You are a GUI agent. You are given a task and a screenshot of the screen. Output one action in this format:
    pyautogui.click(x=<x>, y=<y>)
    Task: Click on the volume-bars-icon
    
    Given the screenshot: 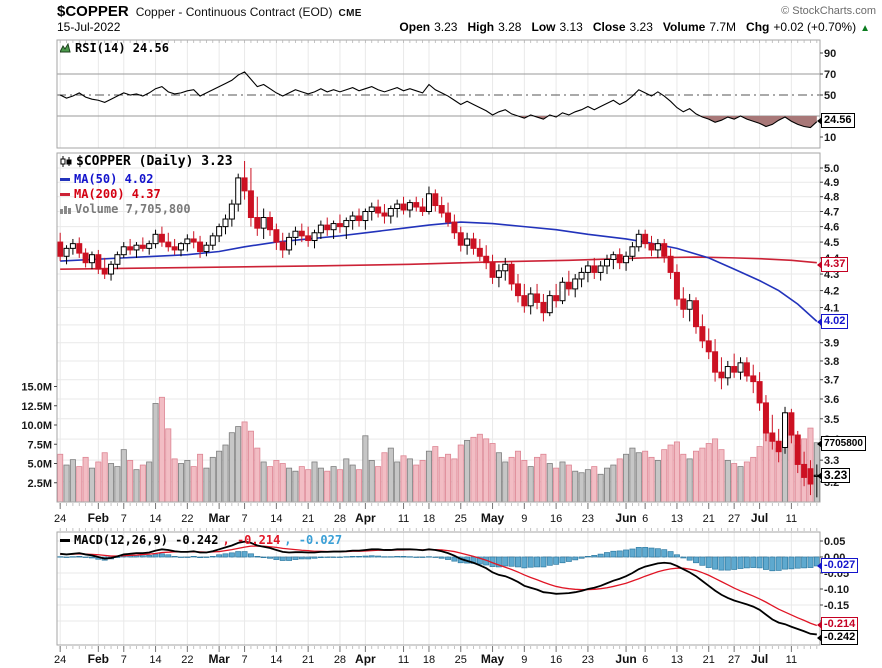 What is the action you would take?
    pyautogui.click(x=65, y=210)
    